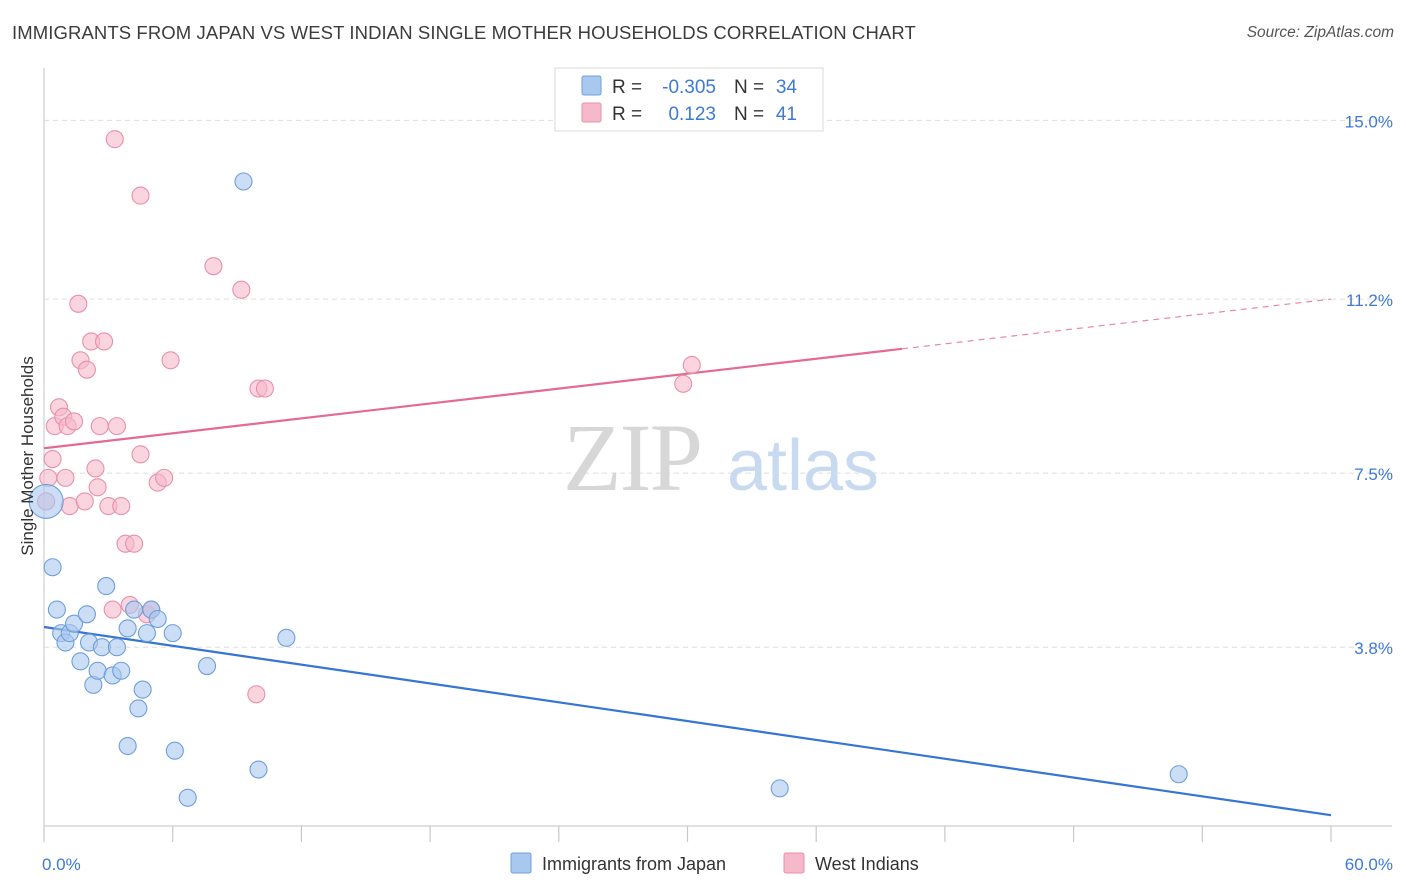  I want to click on y-tick-label: 3.8%, so click(1373, 648).